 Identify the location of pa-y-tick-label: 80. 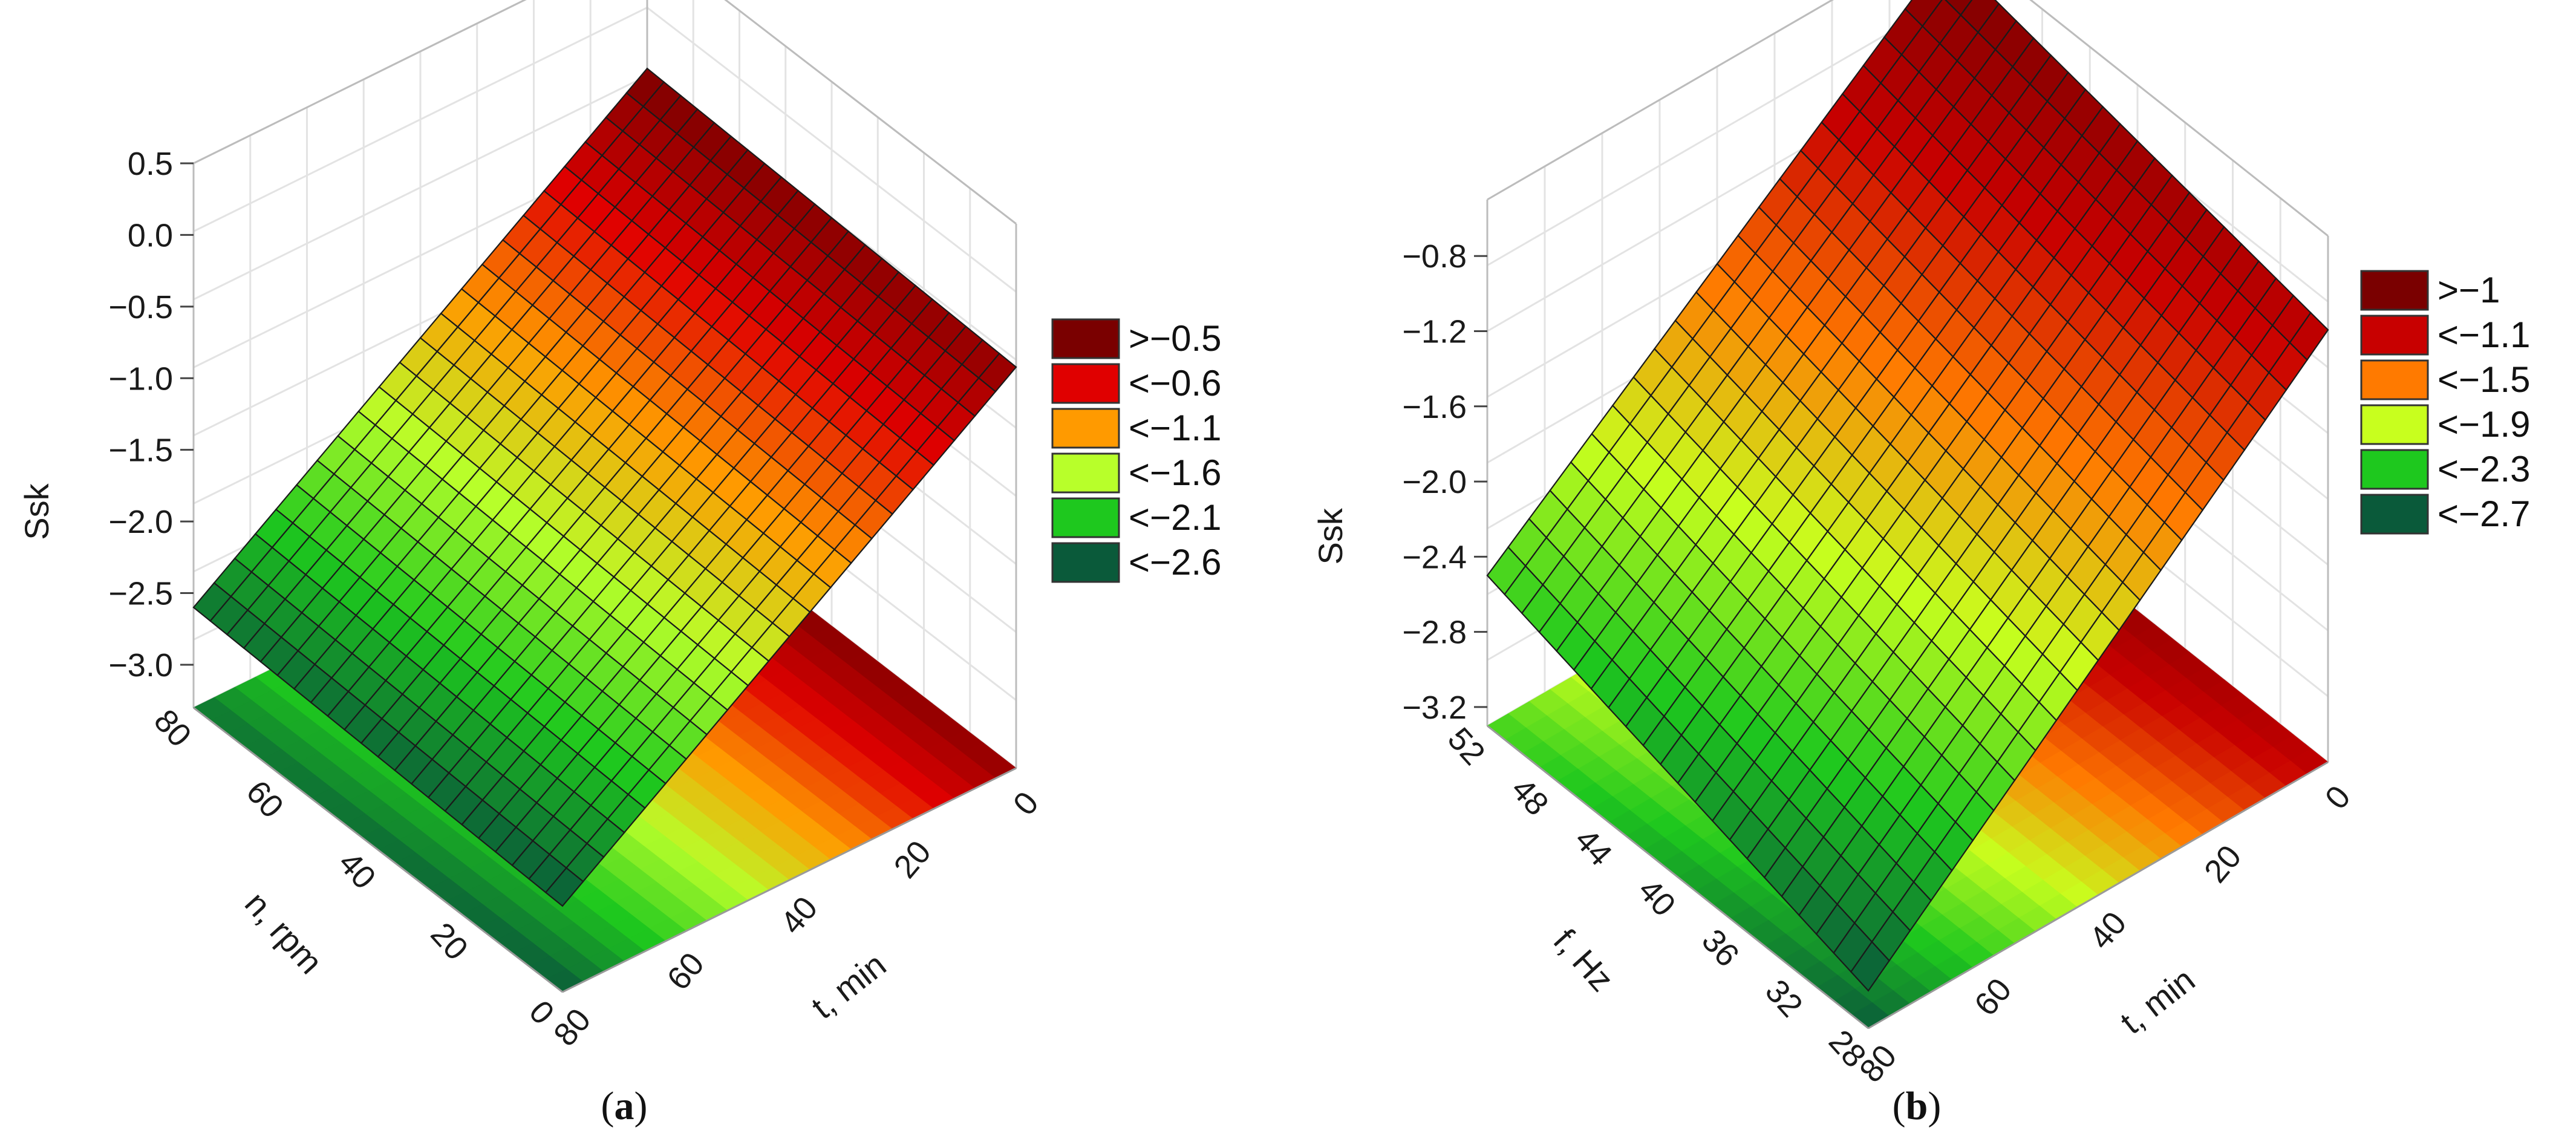
(172, 728).